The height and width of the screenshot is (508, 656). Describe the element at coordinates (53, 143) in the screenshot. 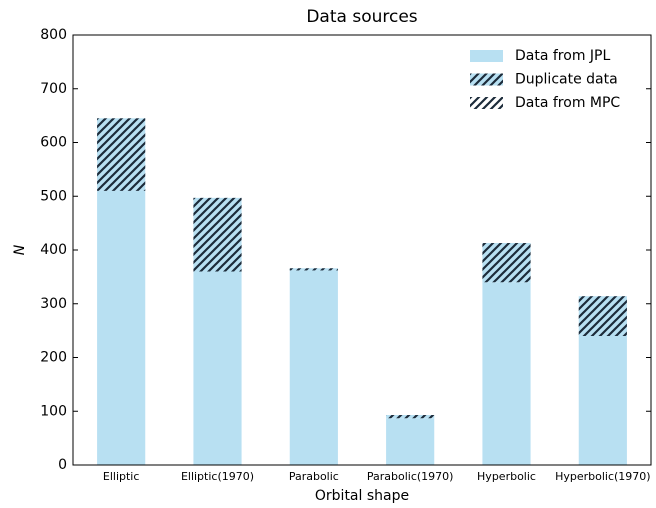

I see `y-tick-label: 600` at that location.